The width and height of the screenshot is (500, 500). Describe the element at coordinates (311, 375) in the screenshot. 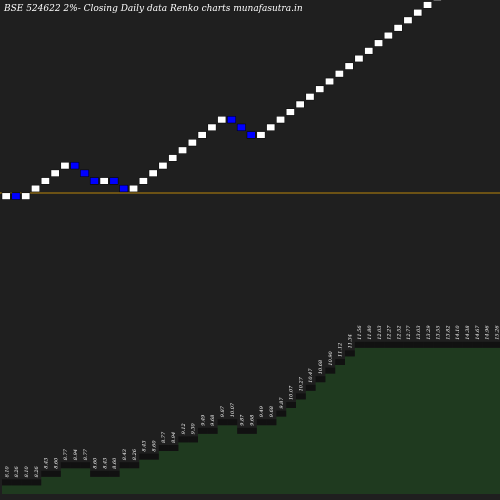

I see `price-label: 10.47` at that location.